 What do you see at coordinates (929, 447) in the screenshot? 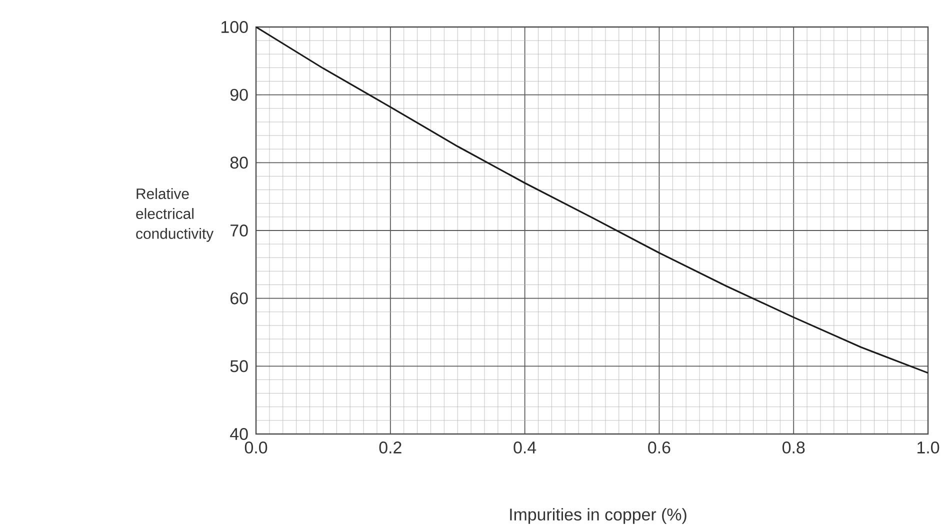
I see `x-tick-label: 1.0` at bounding box center [929, 447].